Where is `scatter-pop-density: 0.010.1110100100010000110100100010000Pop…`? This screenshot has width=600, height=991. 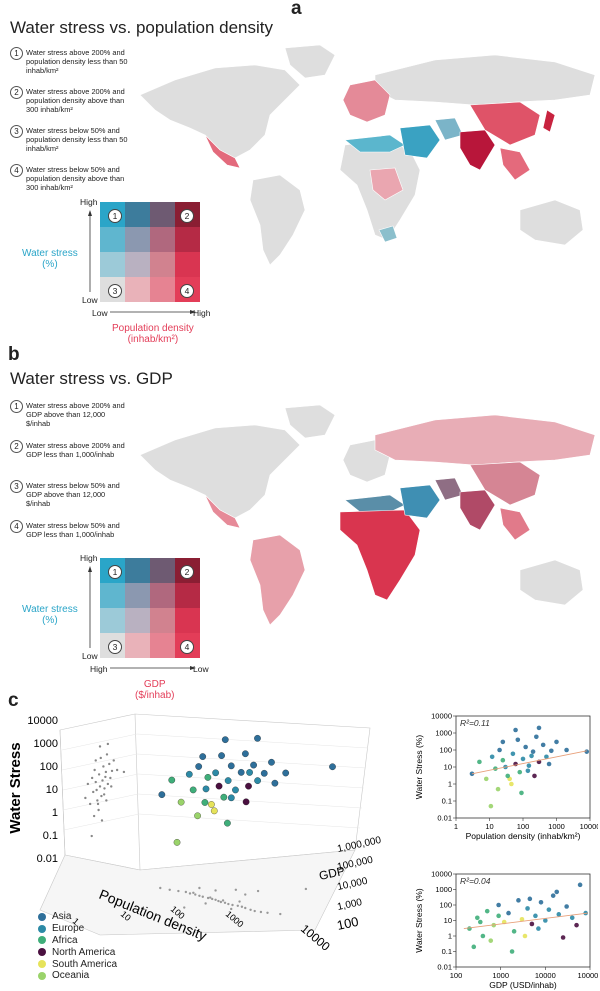 scatter-pop-density: 0.010.1110100100010000110100100010000Pop… is located at coordinates (506, 777).